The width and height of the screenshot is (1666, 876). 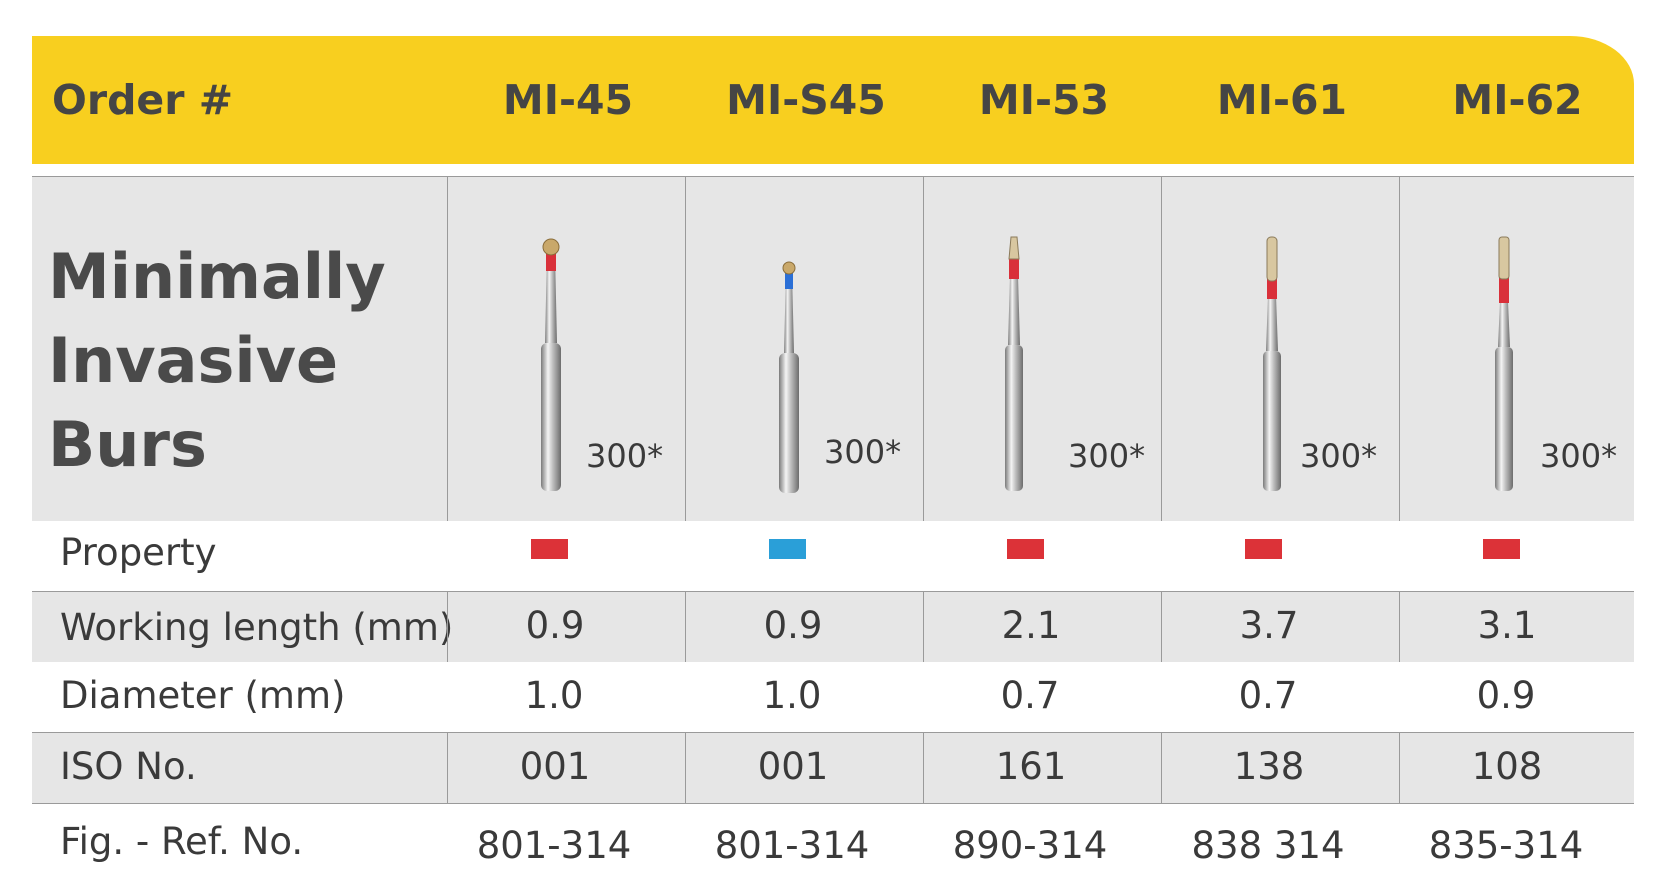 I want to click on working-length-label: Working length (mm), so click(x=257, y=627).